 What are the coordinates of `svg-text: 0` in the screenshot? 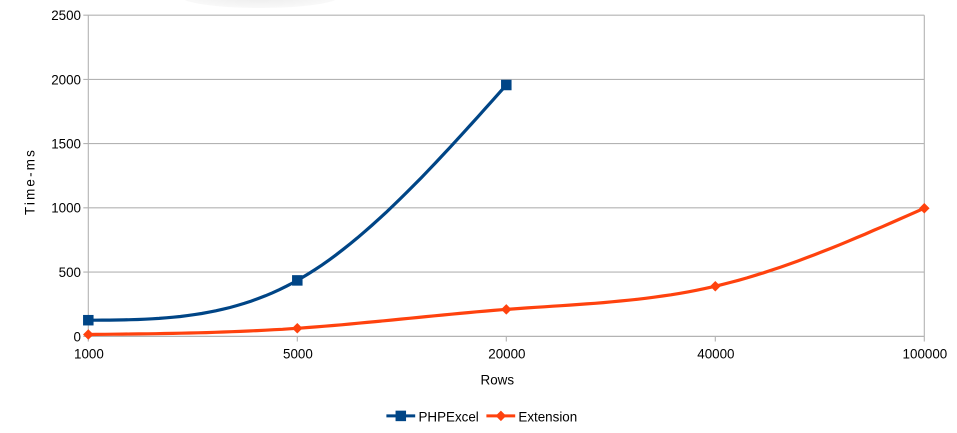 It's located at (77, 336).